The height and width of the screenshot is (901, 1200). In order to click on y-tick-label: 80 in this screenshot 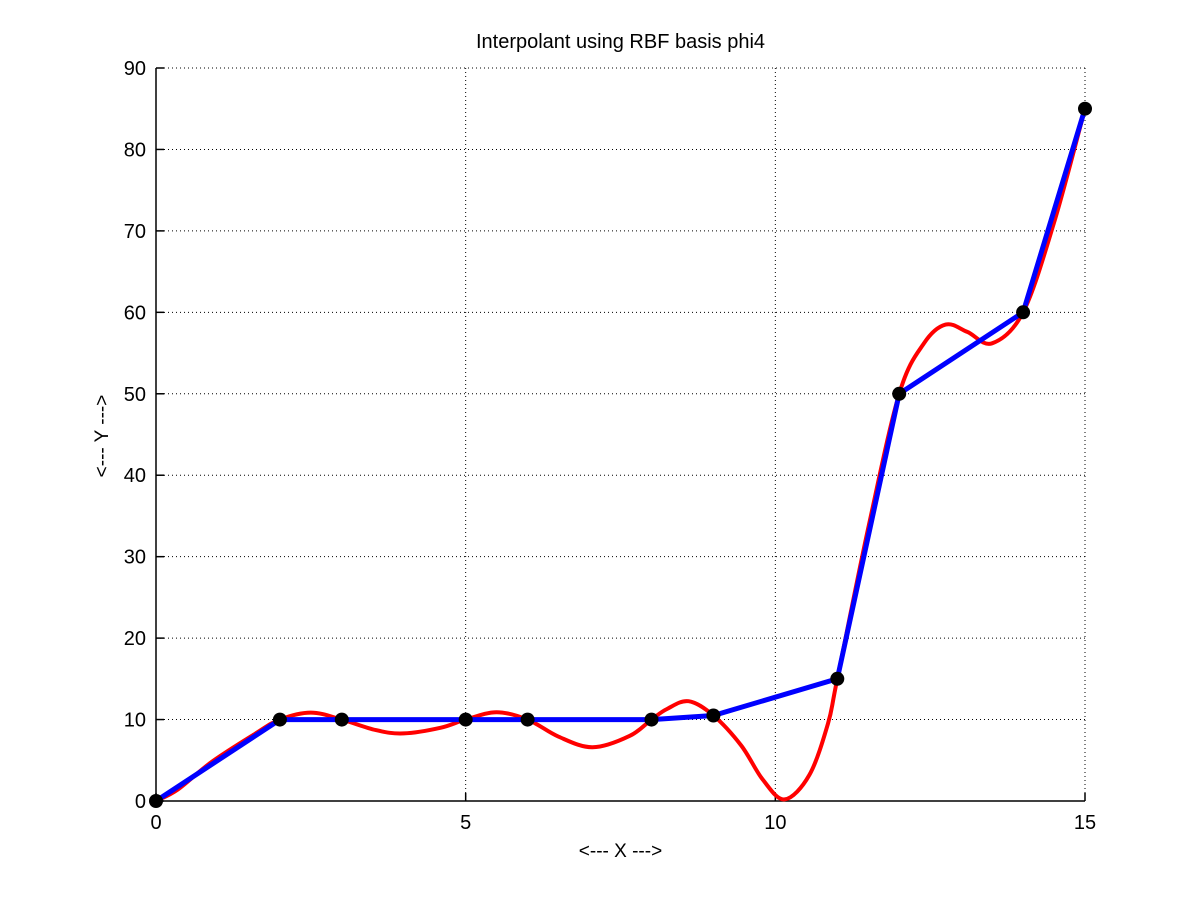, I will do `click(135, 150)`.